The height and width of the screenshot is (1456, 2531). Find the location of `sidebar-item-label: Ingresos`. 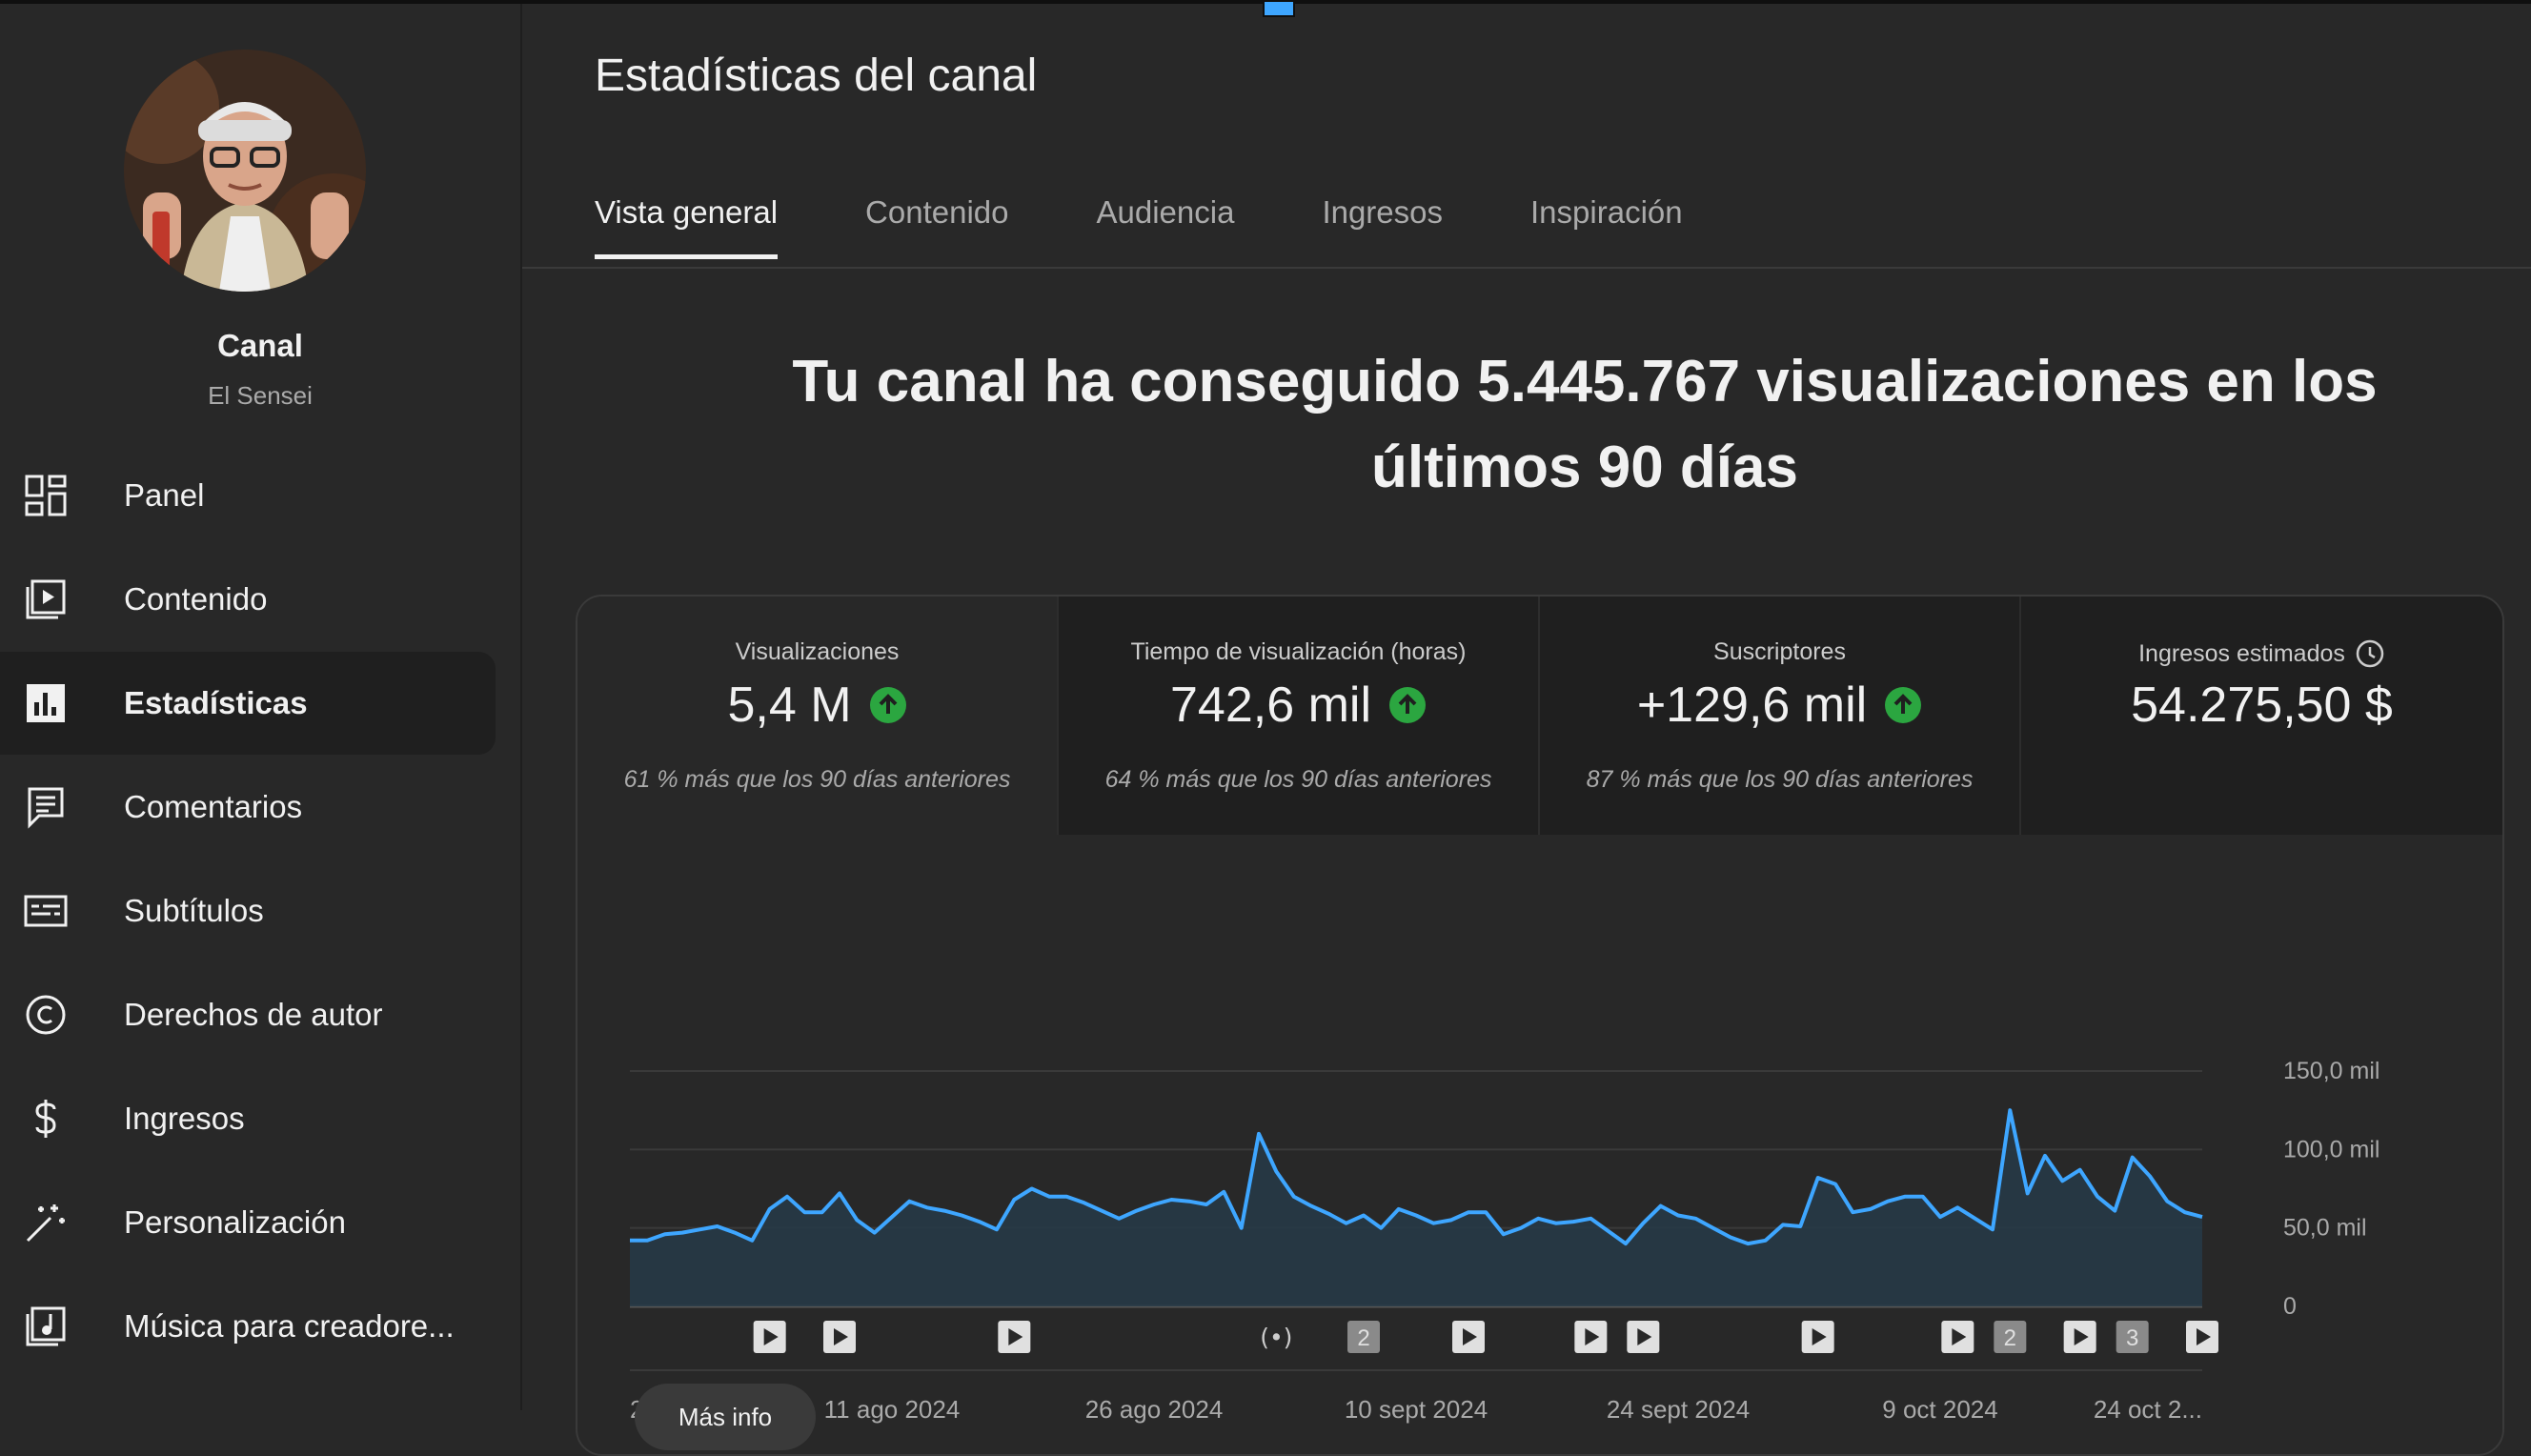

sidebar-item-label: Ingresos is located at coordinates (184, 1118).